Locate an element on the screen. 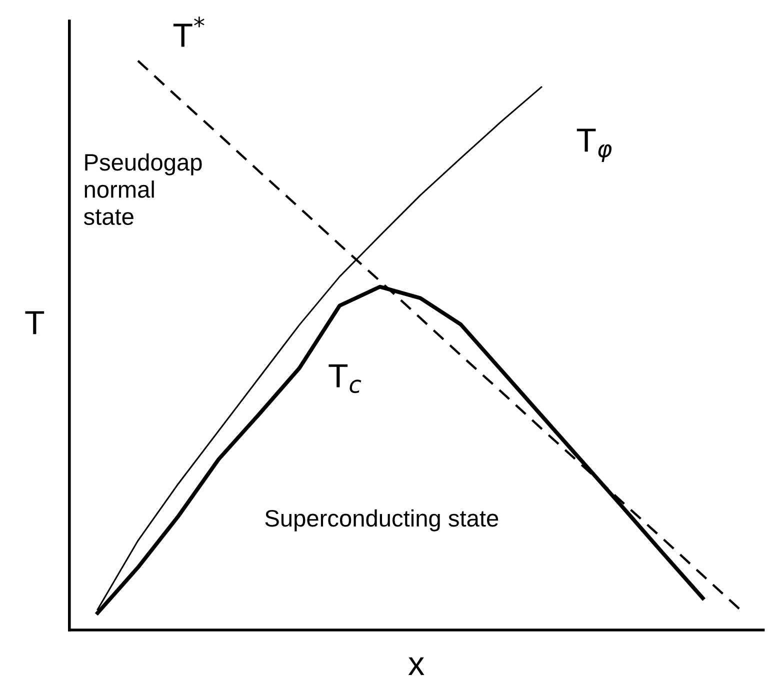 The image size is (771, 700). series-label: T$_{c}$ is located at coordinates (345, 379).